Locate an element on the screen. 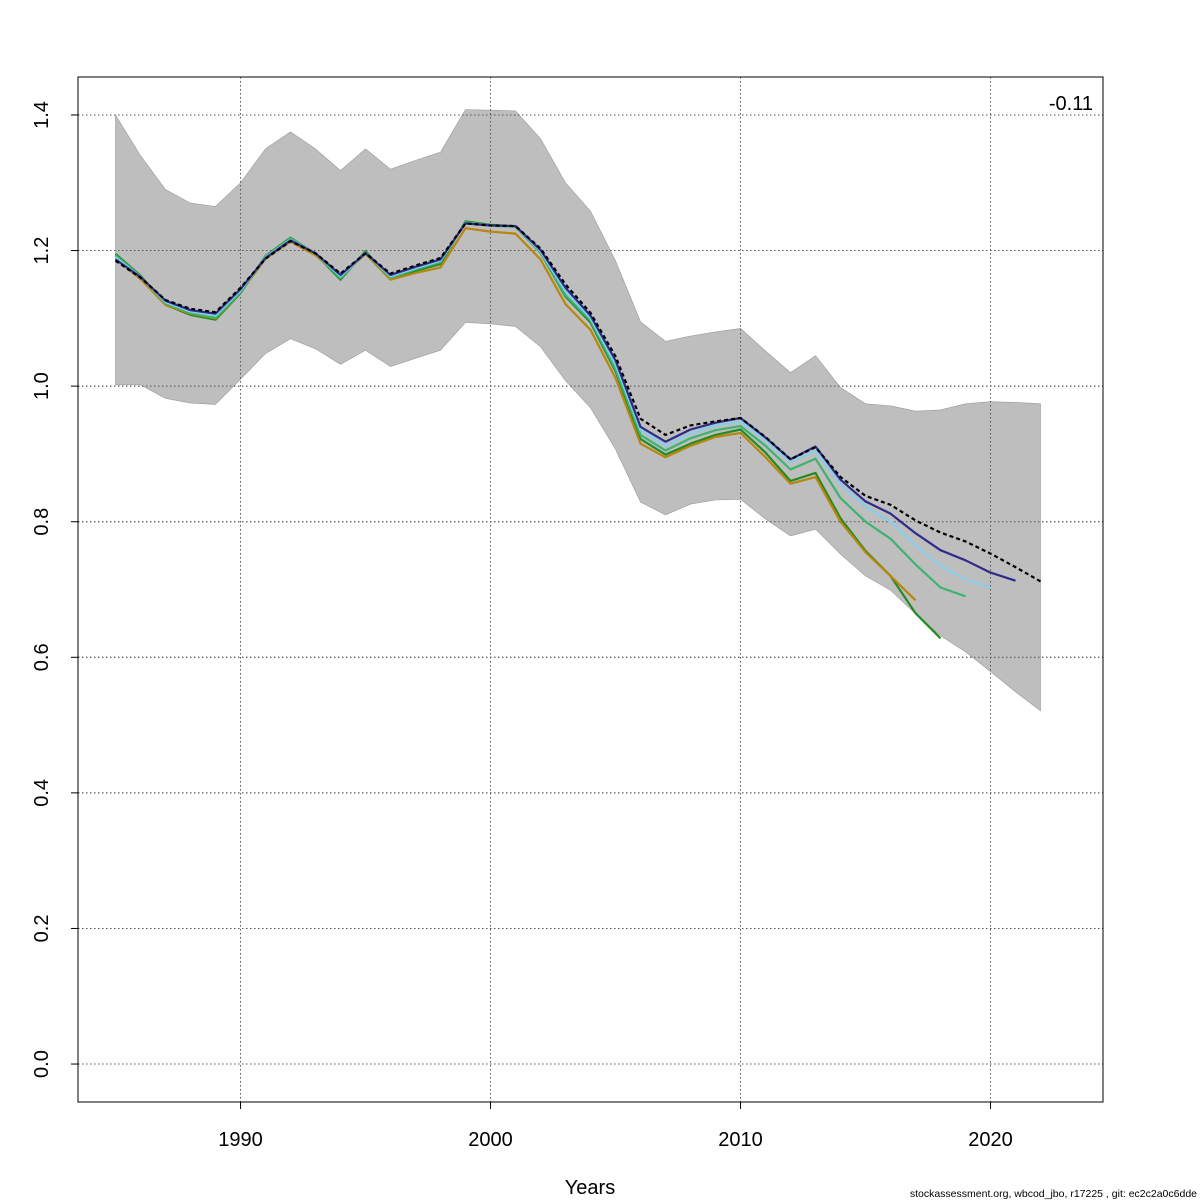 Image resolution: width=1200 pixels, height=1200 pixels. x-axis-title: Years is located at coordinates (590, 1188).